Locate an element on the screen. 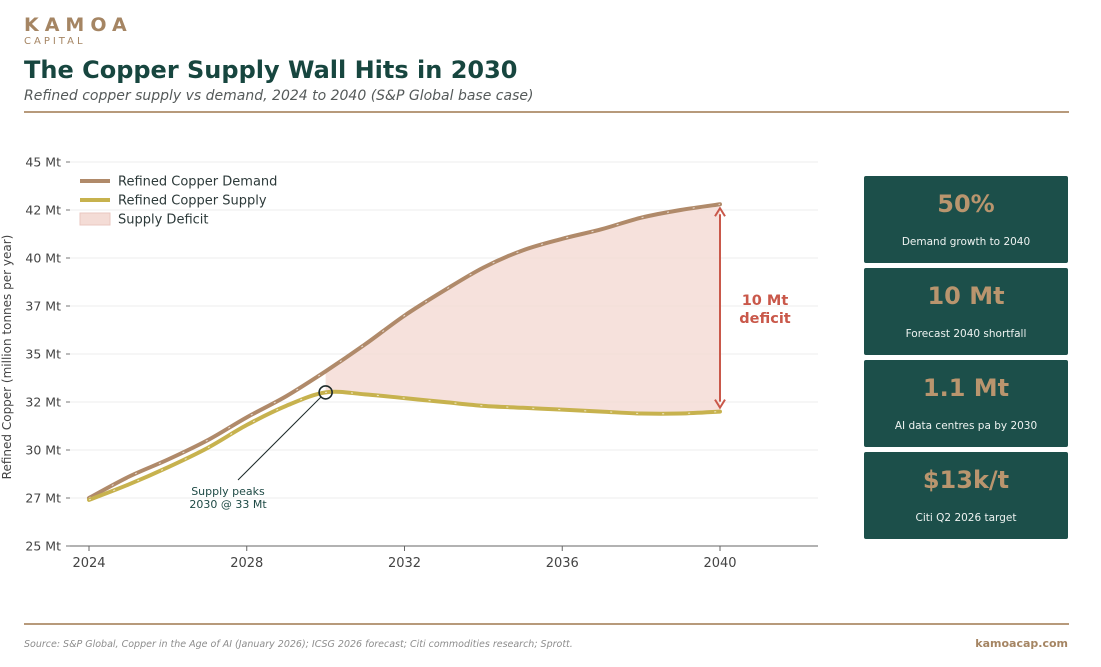  kpi-label: Forecast 2040 shortfall is located at coordinates (966, 334).